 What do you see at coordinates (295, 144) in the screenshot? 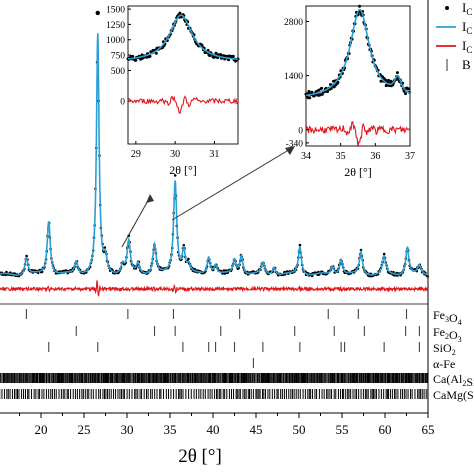
I see `inset-y-tick-label: -340` at bounding box center [295, 144].